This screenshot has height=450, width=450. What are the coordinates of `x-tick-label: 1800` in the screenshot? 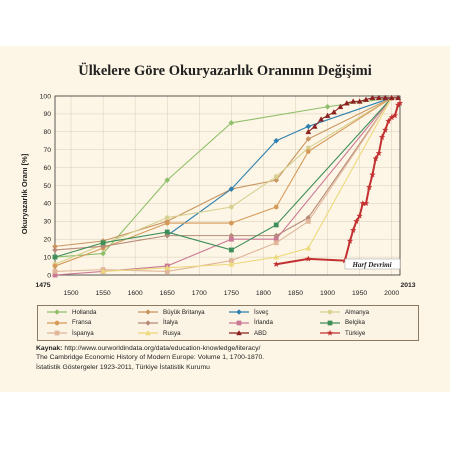 It's located at (263, 293).